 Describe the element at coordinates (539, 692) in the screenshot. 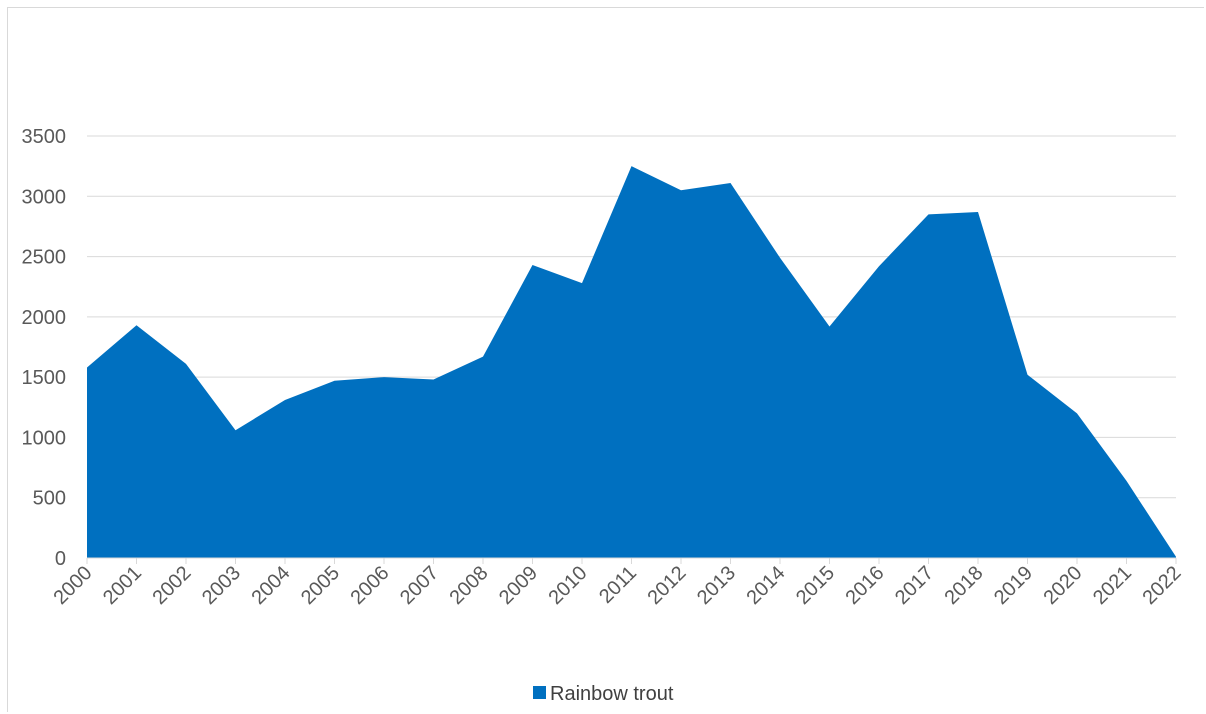

I see `legend-swatch` at that location.